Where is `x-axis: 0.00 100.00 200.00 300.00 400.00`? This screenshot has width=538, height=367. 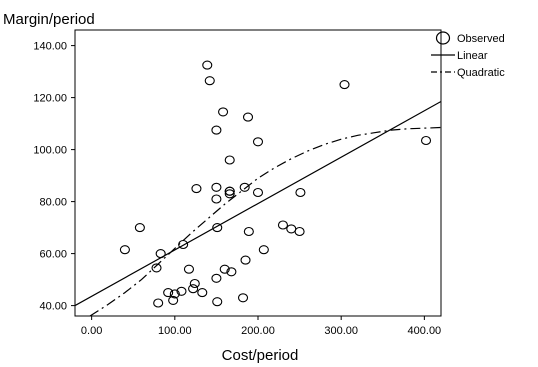
x-axis: 0.00 100.00 200.00 300.00 400.00 is located at coordinates (261, 326).